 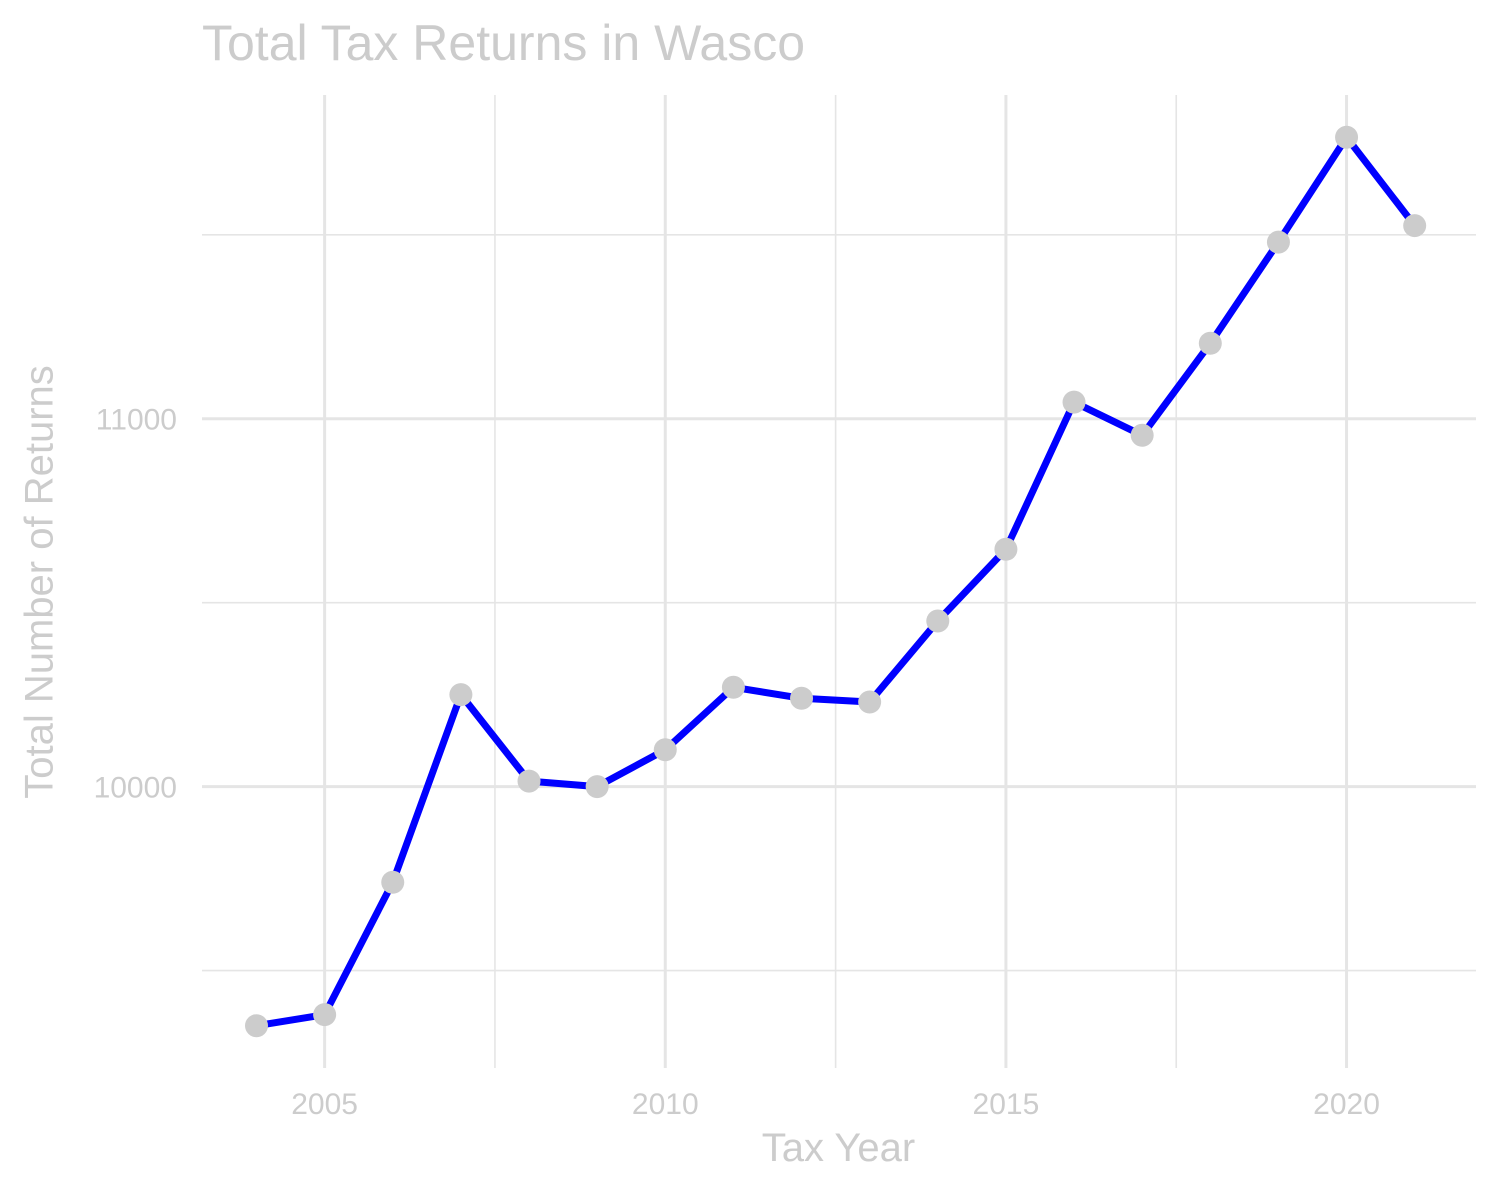 What do you see at coordinates (324, 1104) in the screenshot?
I see `x-tick-label: 2005` at bounding box center [324, 1104].